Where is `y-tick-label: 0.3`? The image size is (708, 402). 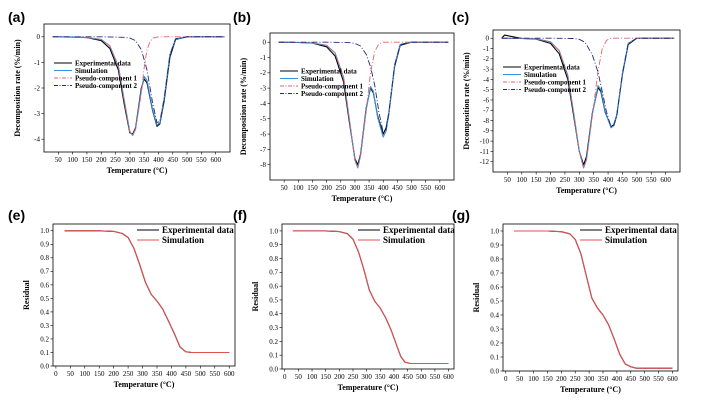 y-tick-label: 0.3 is located at coordinates (44, 326).